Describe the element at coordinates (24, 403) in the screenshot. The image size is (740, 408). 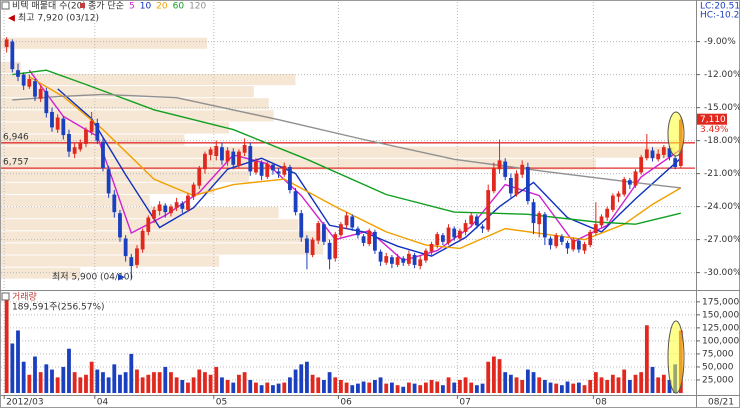
I see `x-tick-label: 2012/03` at that location.